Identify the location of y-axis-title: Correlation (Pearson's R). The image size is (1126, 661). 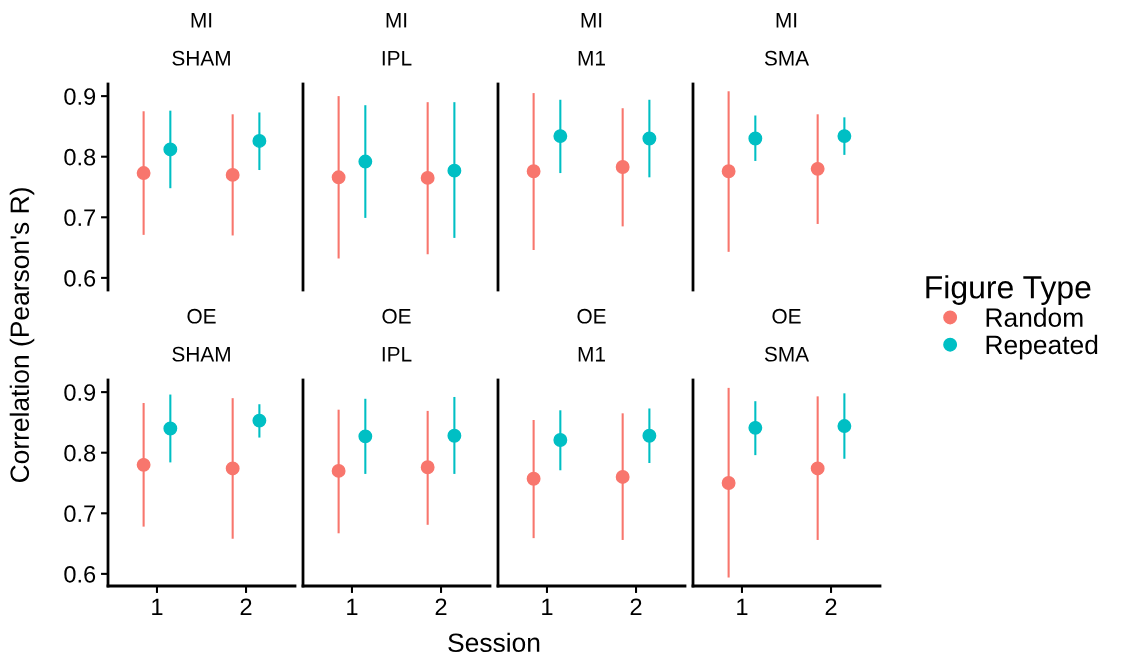
(22, 335).